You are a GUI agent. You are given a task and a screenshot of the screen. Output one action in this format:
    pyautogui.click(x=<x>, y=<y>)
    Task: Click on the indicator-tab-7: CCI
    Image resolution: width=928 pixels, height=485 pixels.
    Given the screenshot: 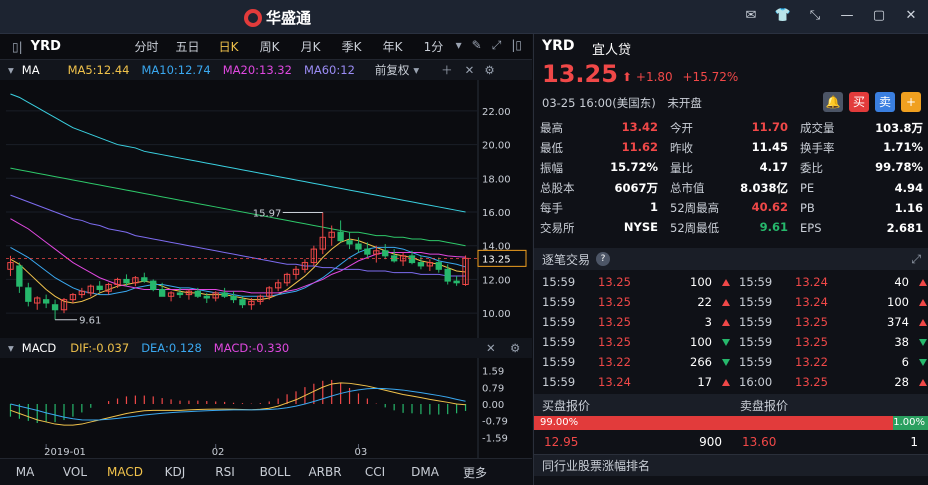 What is the action you would take?
    pyautogui.click(x=375, y=472)
    